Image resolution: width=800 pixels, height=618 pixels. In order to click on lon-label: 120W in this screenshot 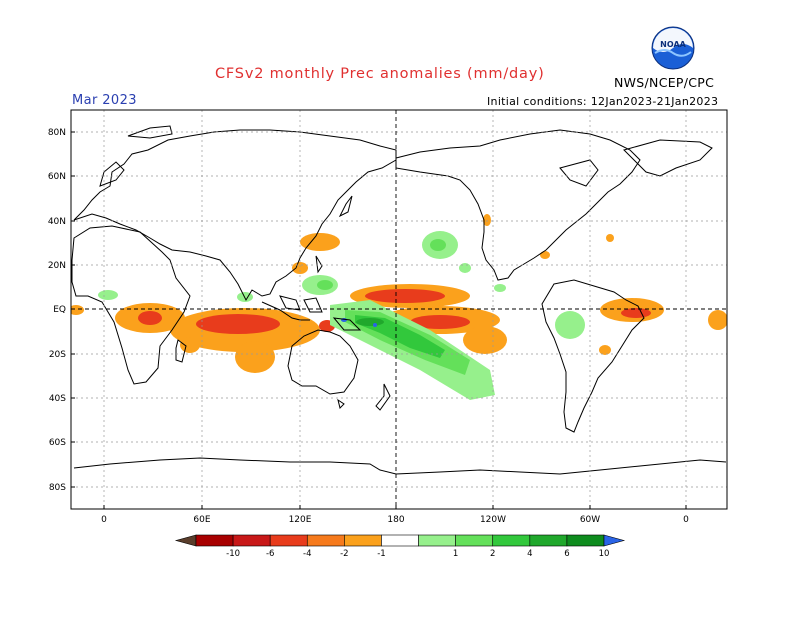, I will do `click(493, 520)`.